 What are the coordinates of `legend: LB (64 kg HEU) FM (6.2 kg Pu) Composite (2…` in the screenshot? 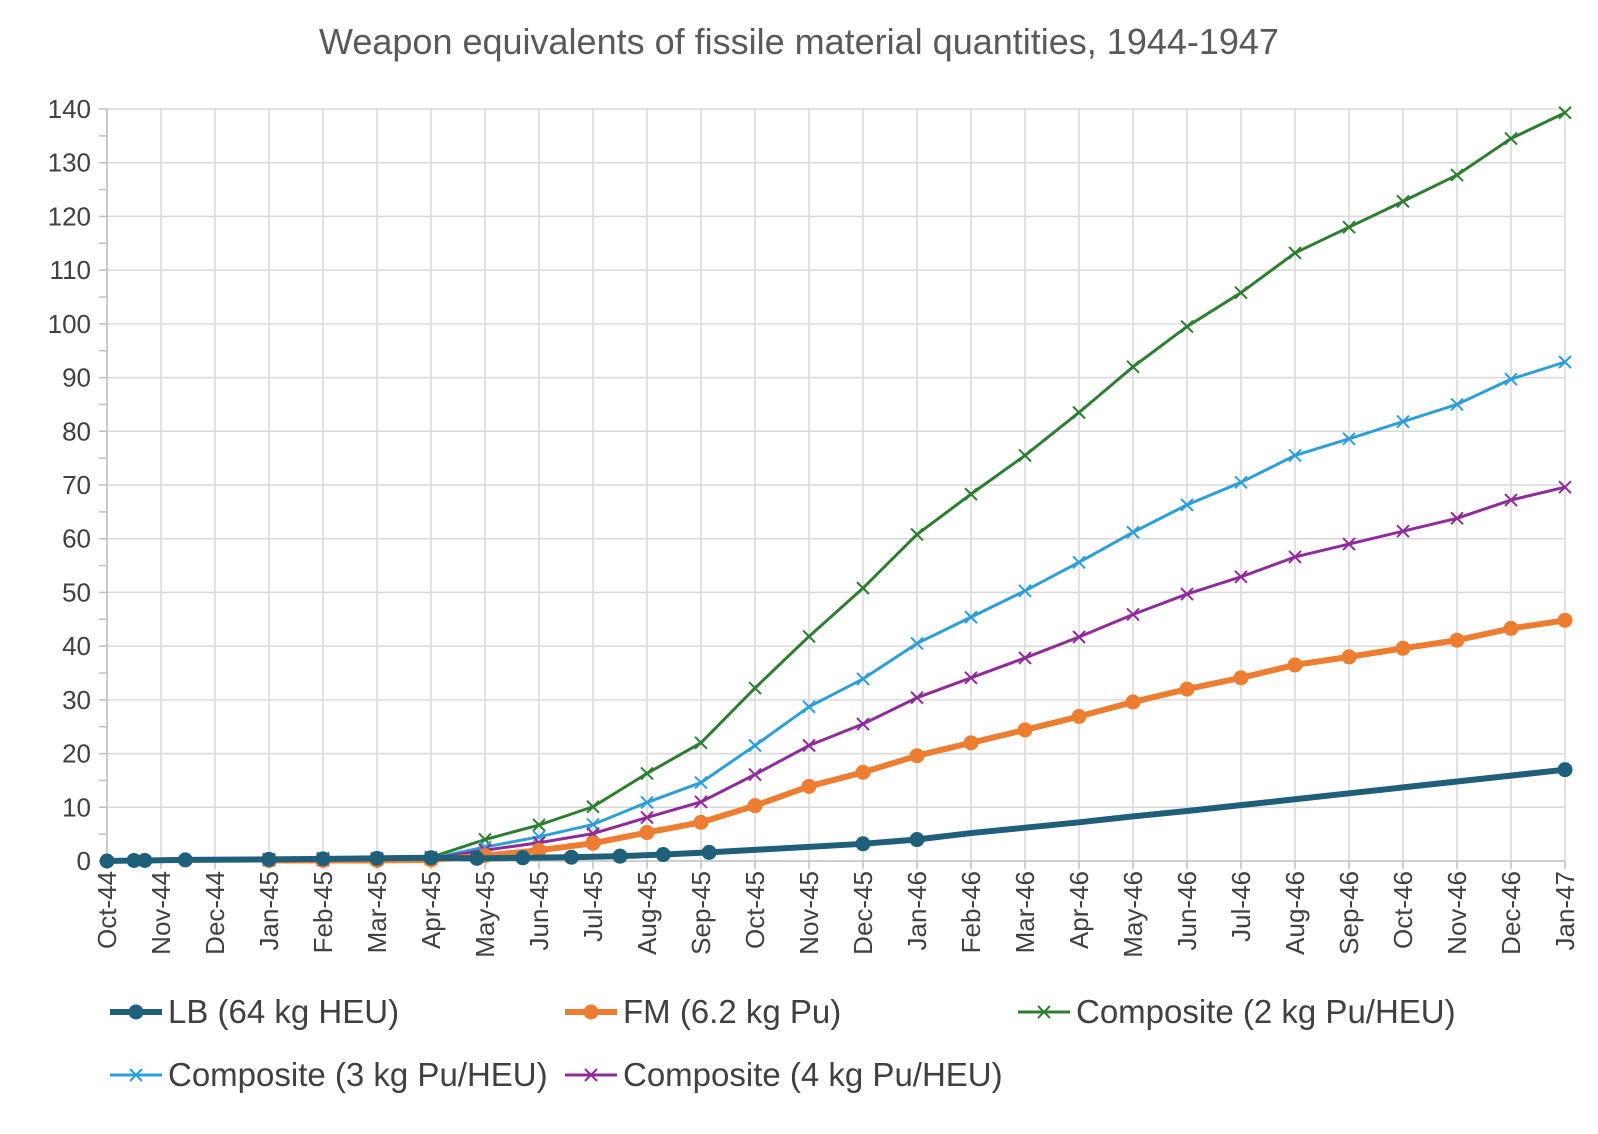 It's located at (783, 1043).